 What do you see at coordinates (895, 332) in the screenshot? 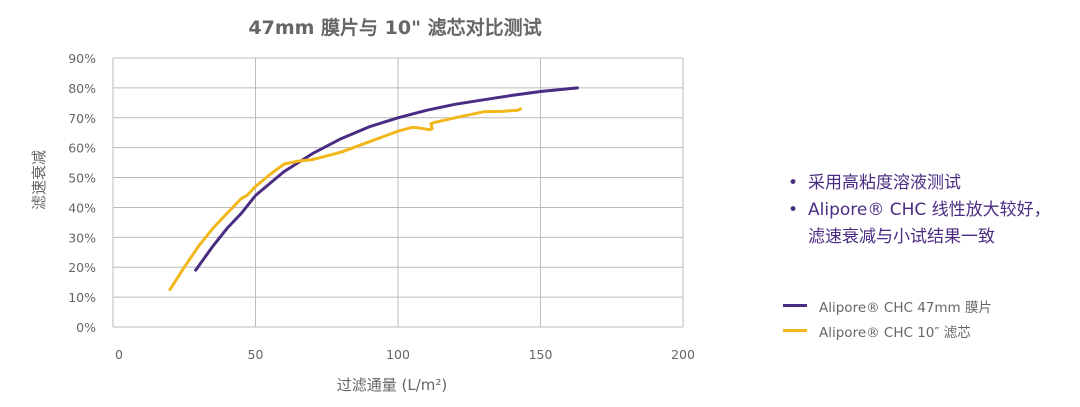
I see `legend-label: Alipore® CHC 10″ 滤芯` at bounding box center [895, 332].